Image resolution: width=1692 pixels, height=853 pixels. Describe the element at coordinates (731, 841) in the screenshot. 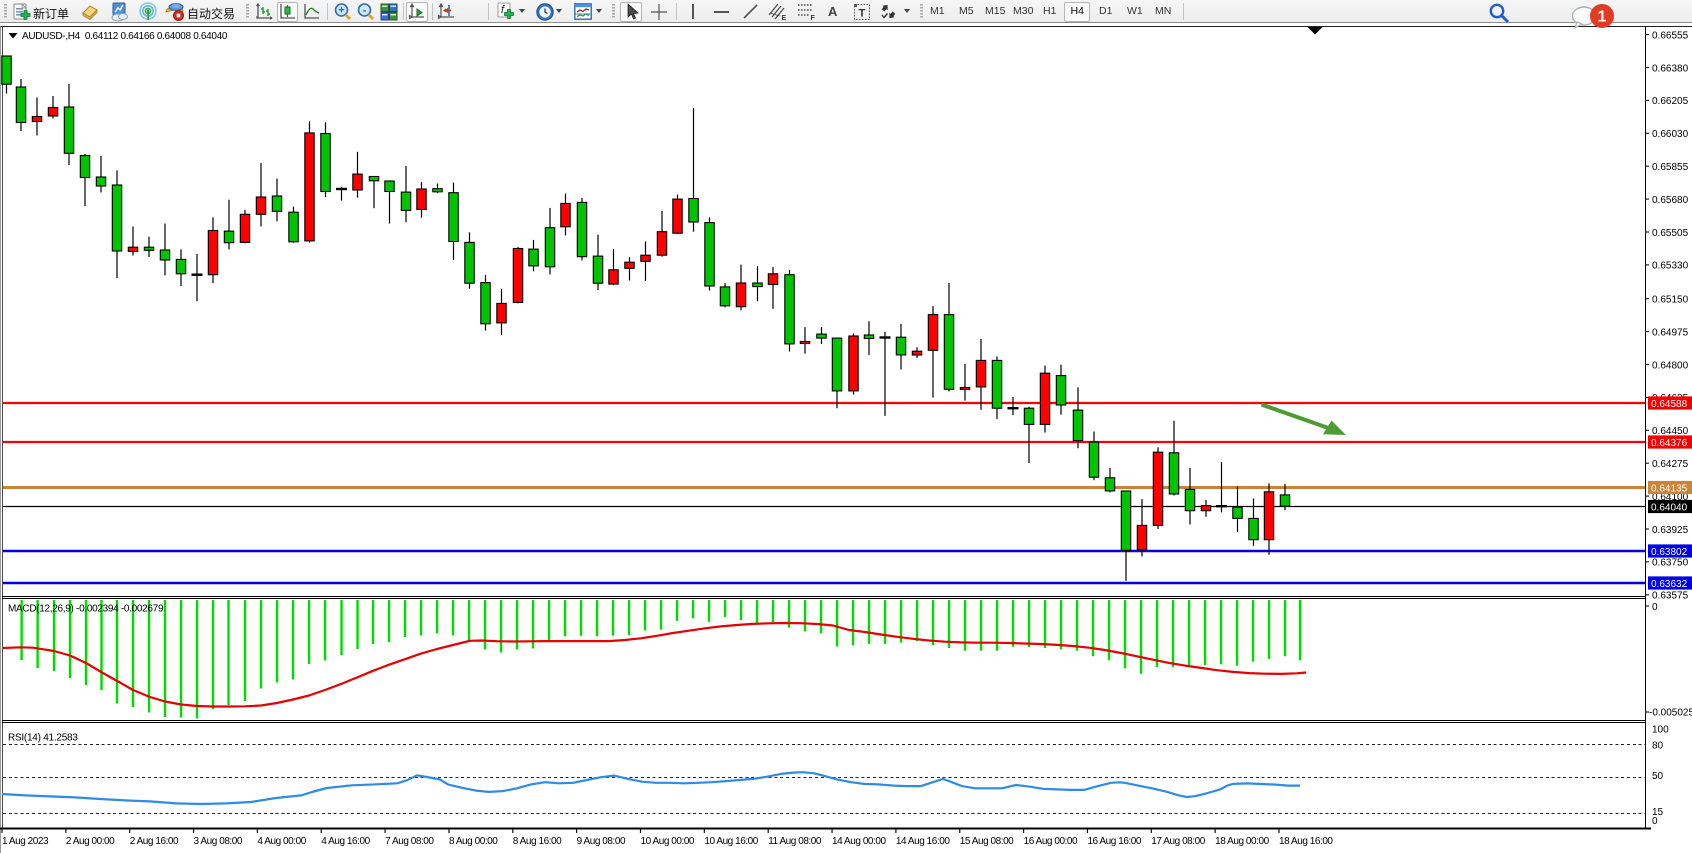

I see `svg-text: 10 Aug 16:00` at that location.